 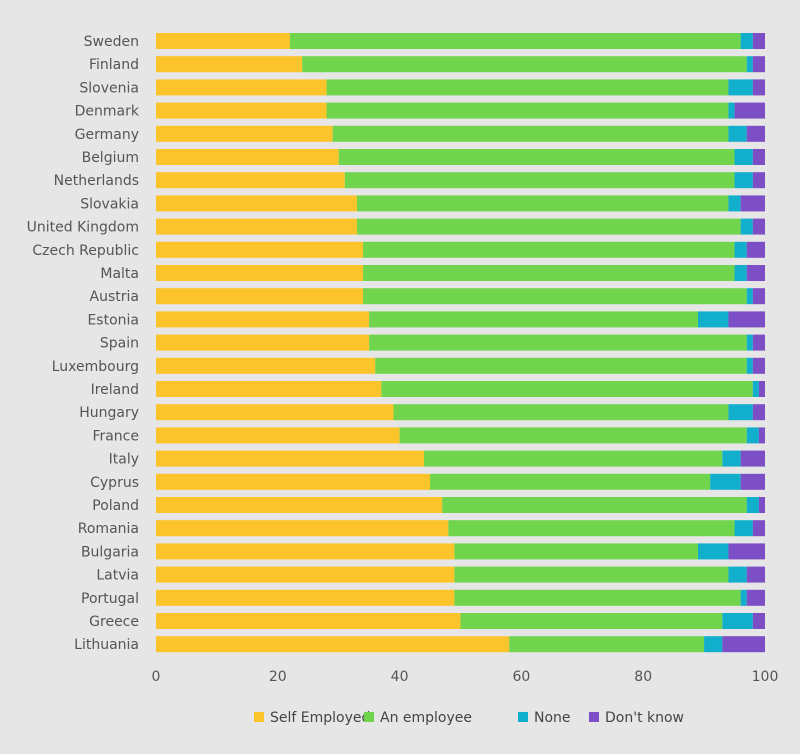 What do you see at coordinates (107, 112) in the screenshot?
I see `category-label: Denmark` at bounding box center [107, 112].